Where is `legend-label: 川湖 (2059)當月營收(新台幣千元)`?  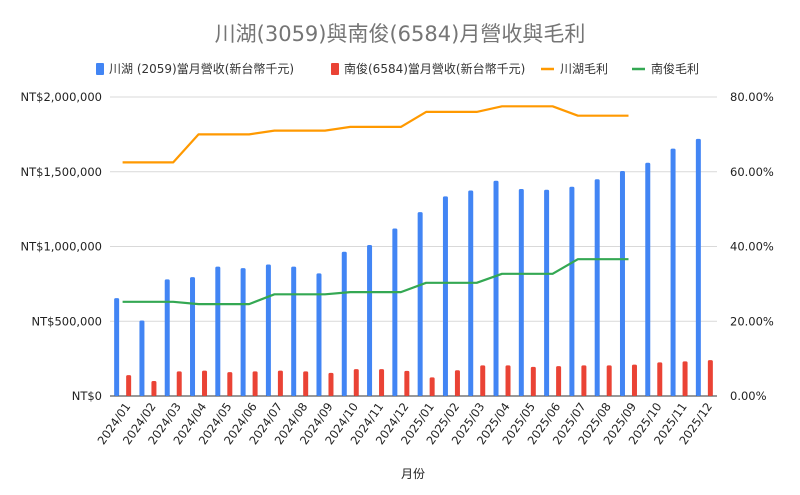
legend-label: 川湖 (2059)當月營收(新台幣千元) is located at coordinates (201, 68).